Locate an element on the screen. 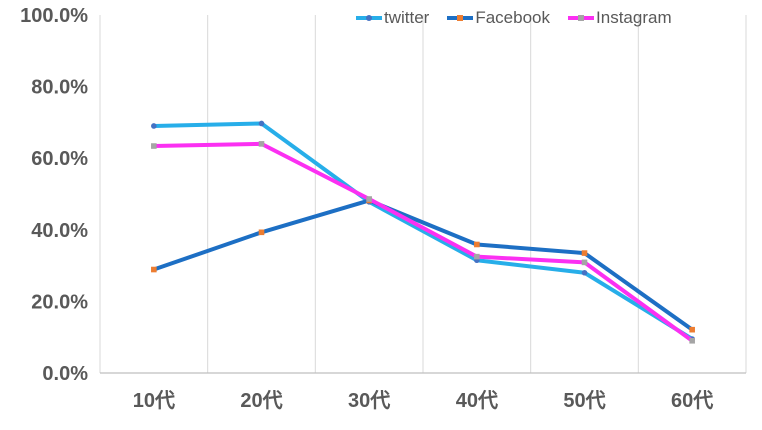 This screenshot has width=762, height=430. y-tick-label: 100.0% is located at coordinates (54, 16).